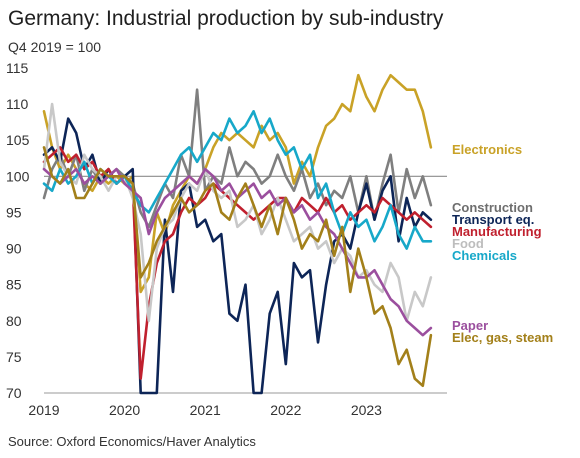  I want to click on y-tick-label: 100, so click(18, 176).